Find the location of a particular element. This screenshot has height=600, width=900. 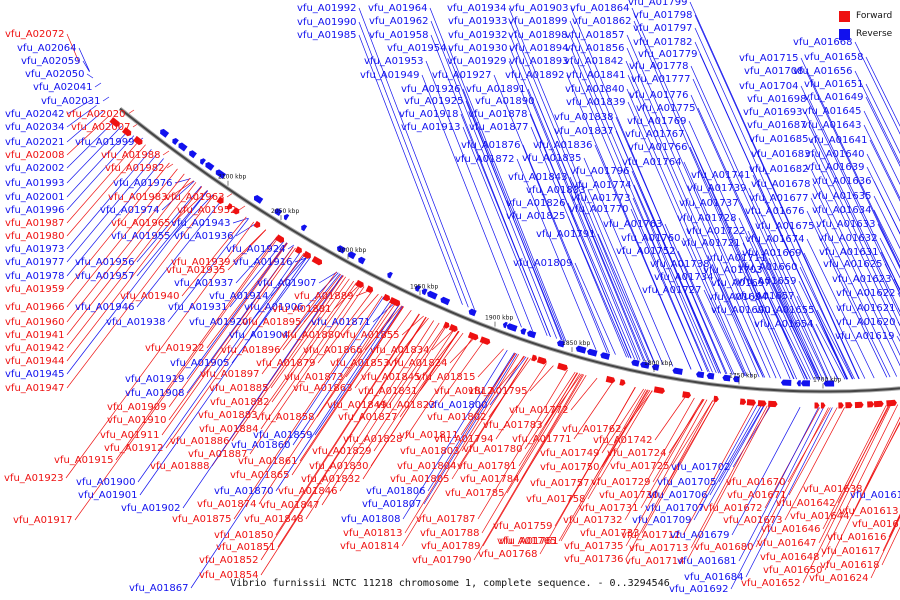

connector-vfu_A01624 is located at coordinates (885, 547).